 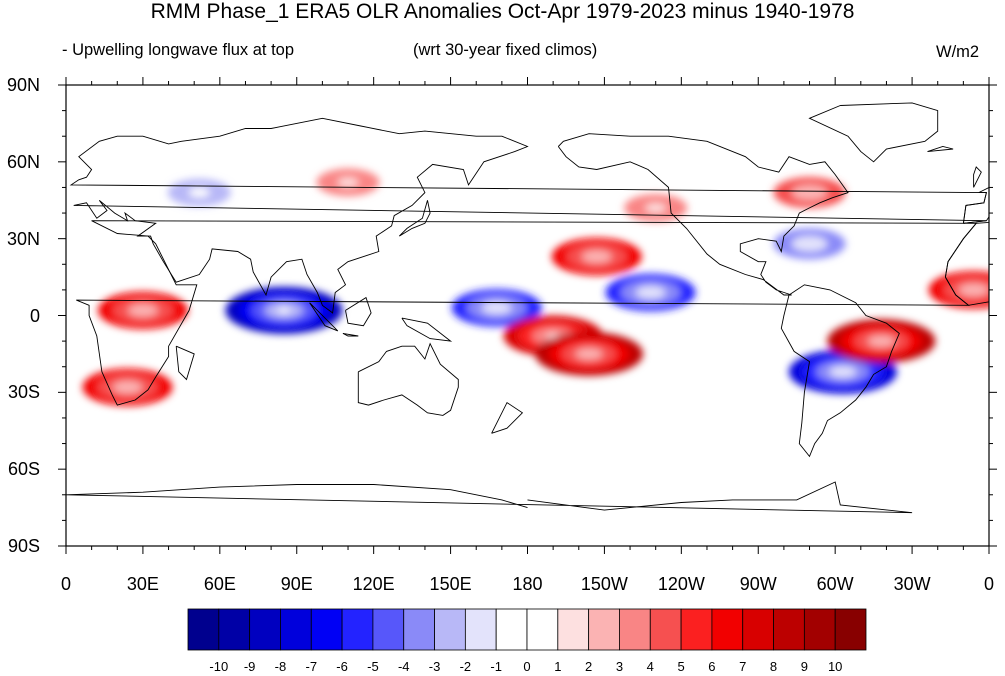 I want to click on colorbar-label: 0, so click(x=527, y=666).